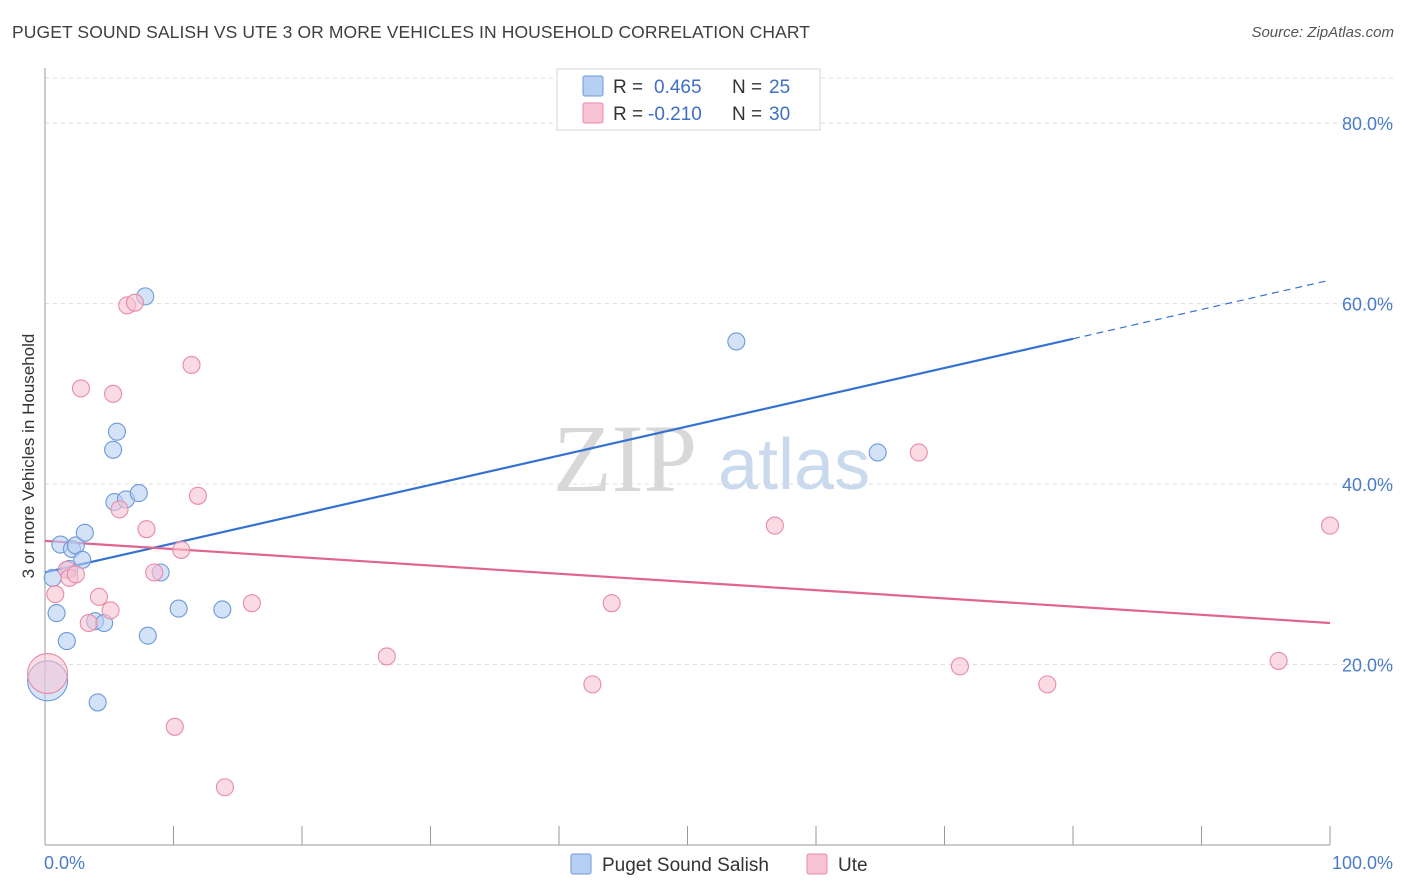 The image size is (1406, 892). What do you see at coordinates (1367, 666) in the screenshot?
I see `y-tick-label-1: 20.0%` at bounding box center [1367, 666].